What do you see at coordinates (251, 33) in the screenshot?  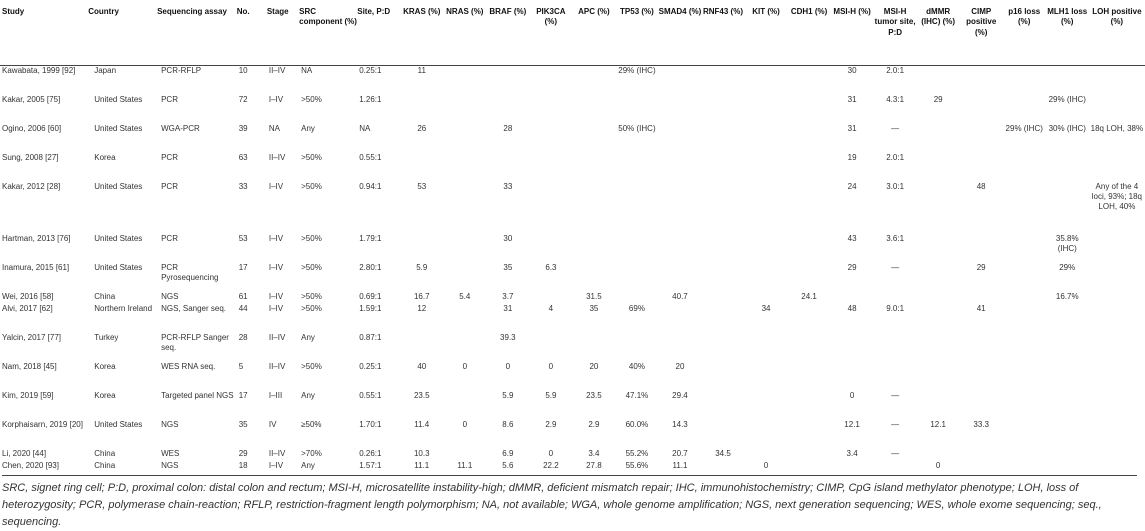 I see `header-no: No.` at bounding box center [251, 33].